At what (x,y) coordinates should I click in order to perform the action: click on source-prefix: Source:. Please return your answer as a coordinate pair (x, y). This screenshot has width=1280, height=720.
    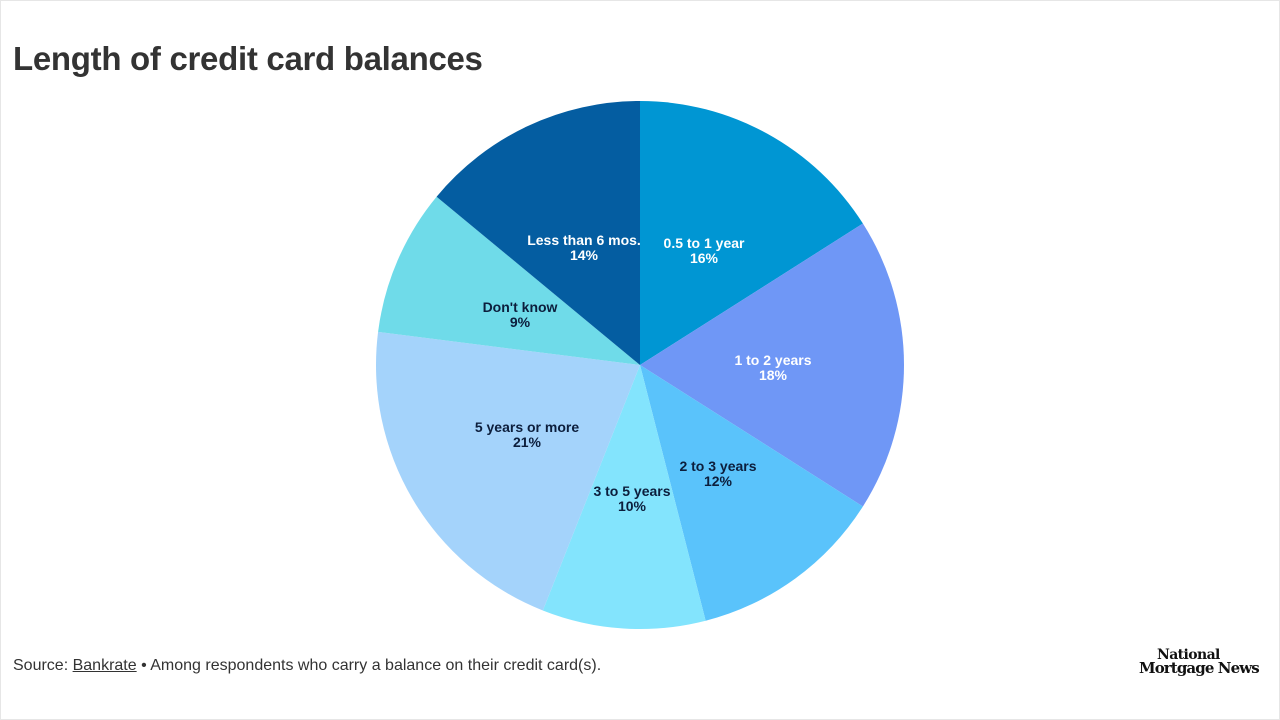
    Looking at the image, I should click on (43, 665).